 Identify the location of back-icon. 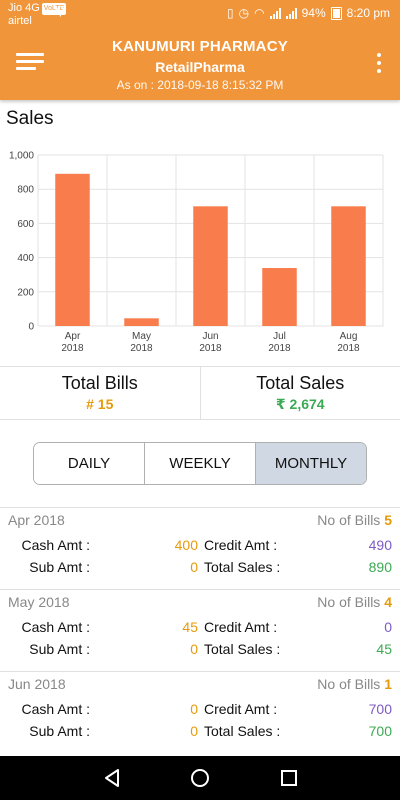
(112, 778).